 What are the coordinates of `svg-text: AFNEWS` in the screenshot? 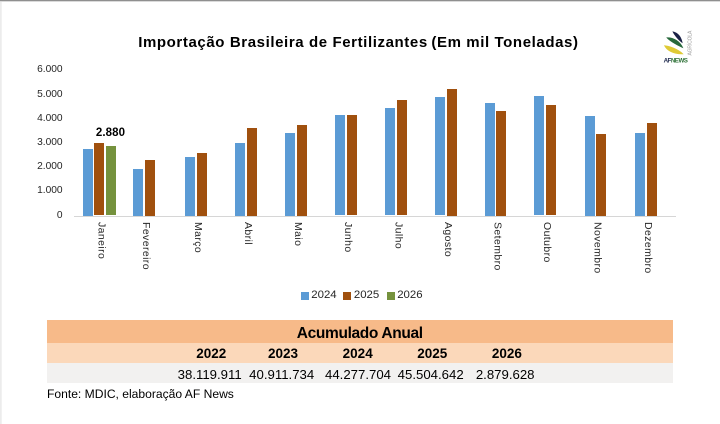 It's located at (676, 60).